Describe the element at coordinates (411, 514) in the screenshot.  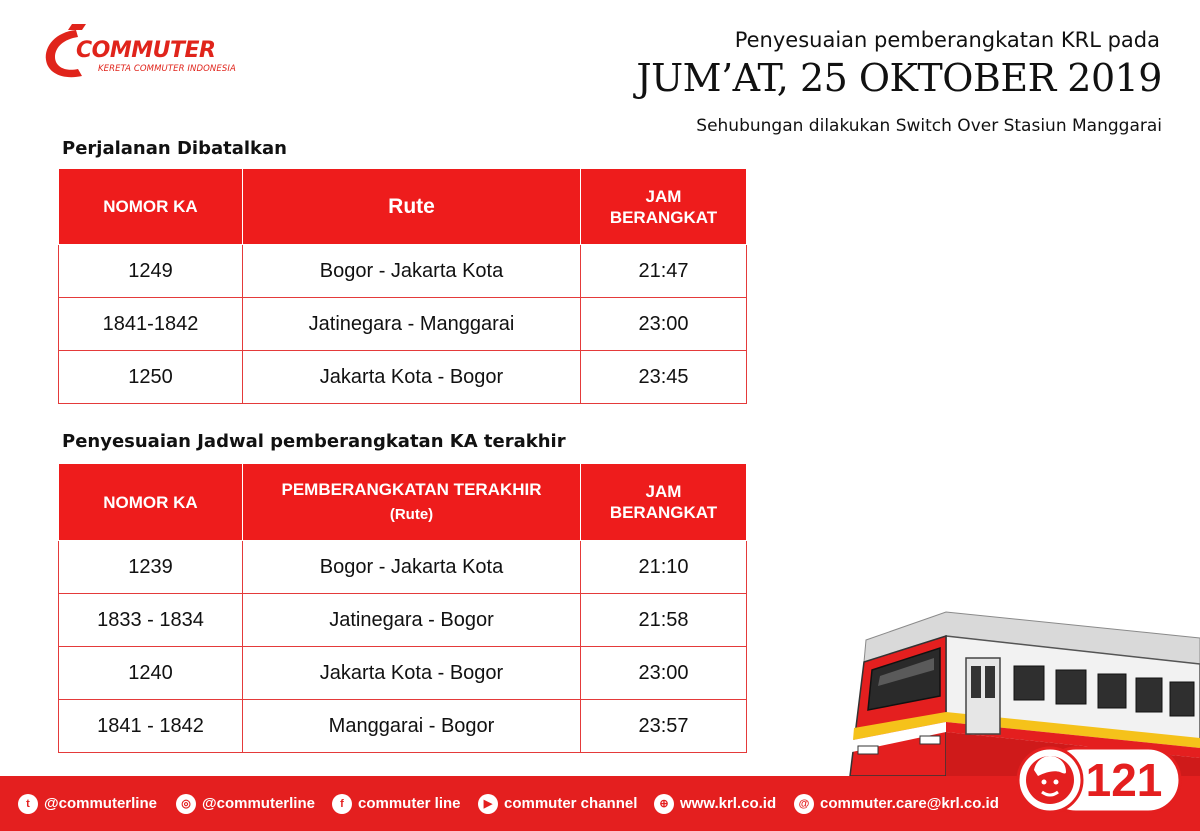
I see `header-route-note: (Rute)` at that location.